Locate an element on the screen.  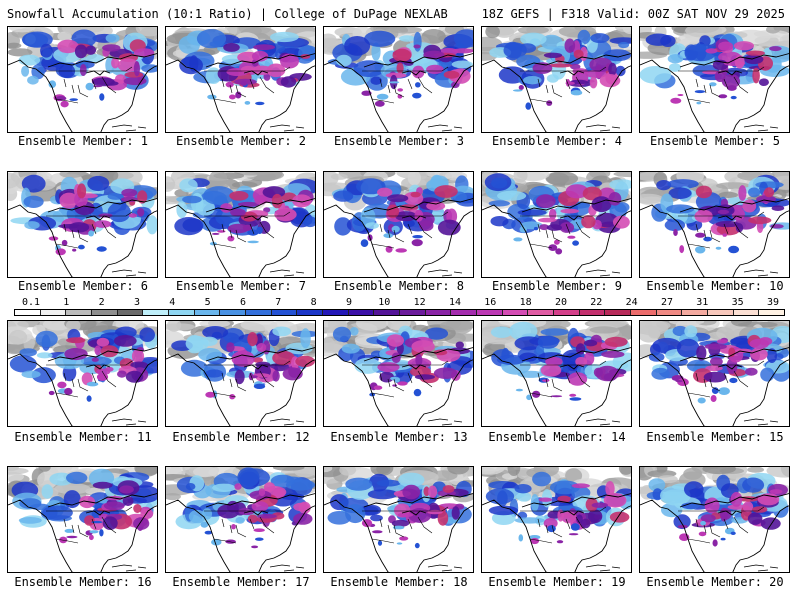
ensemble-member-label: Ensemble Member: 13 is located at coordinates (399, 437).